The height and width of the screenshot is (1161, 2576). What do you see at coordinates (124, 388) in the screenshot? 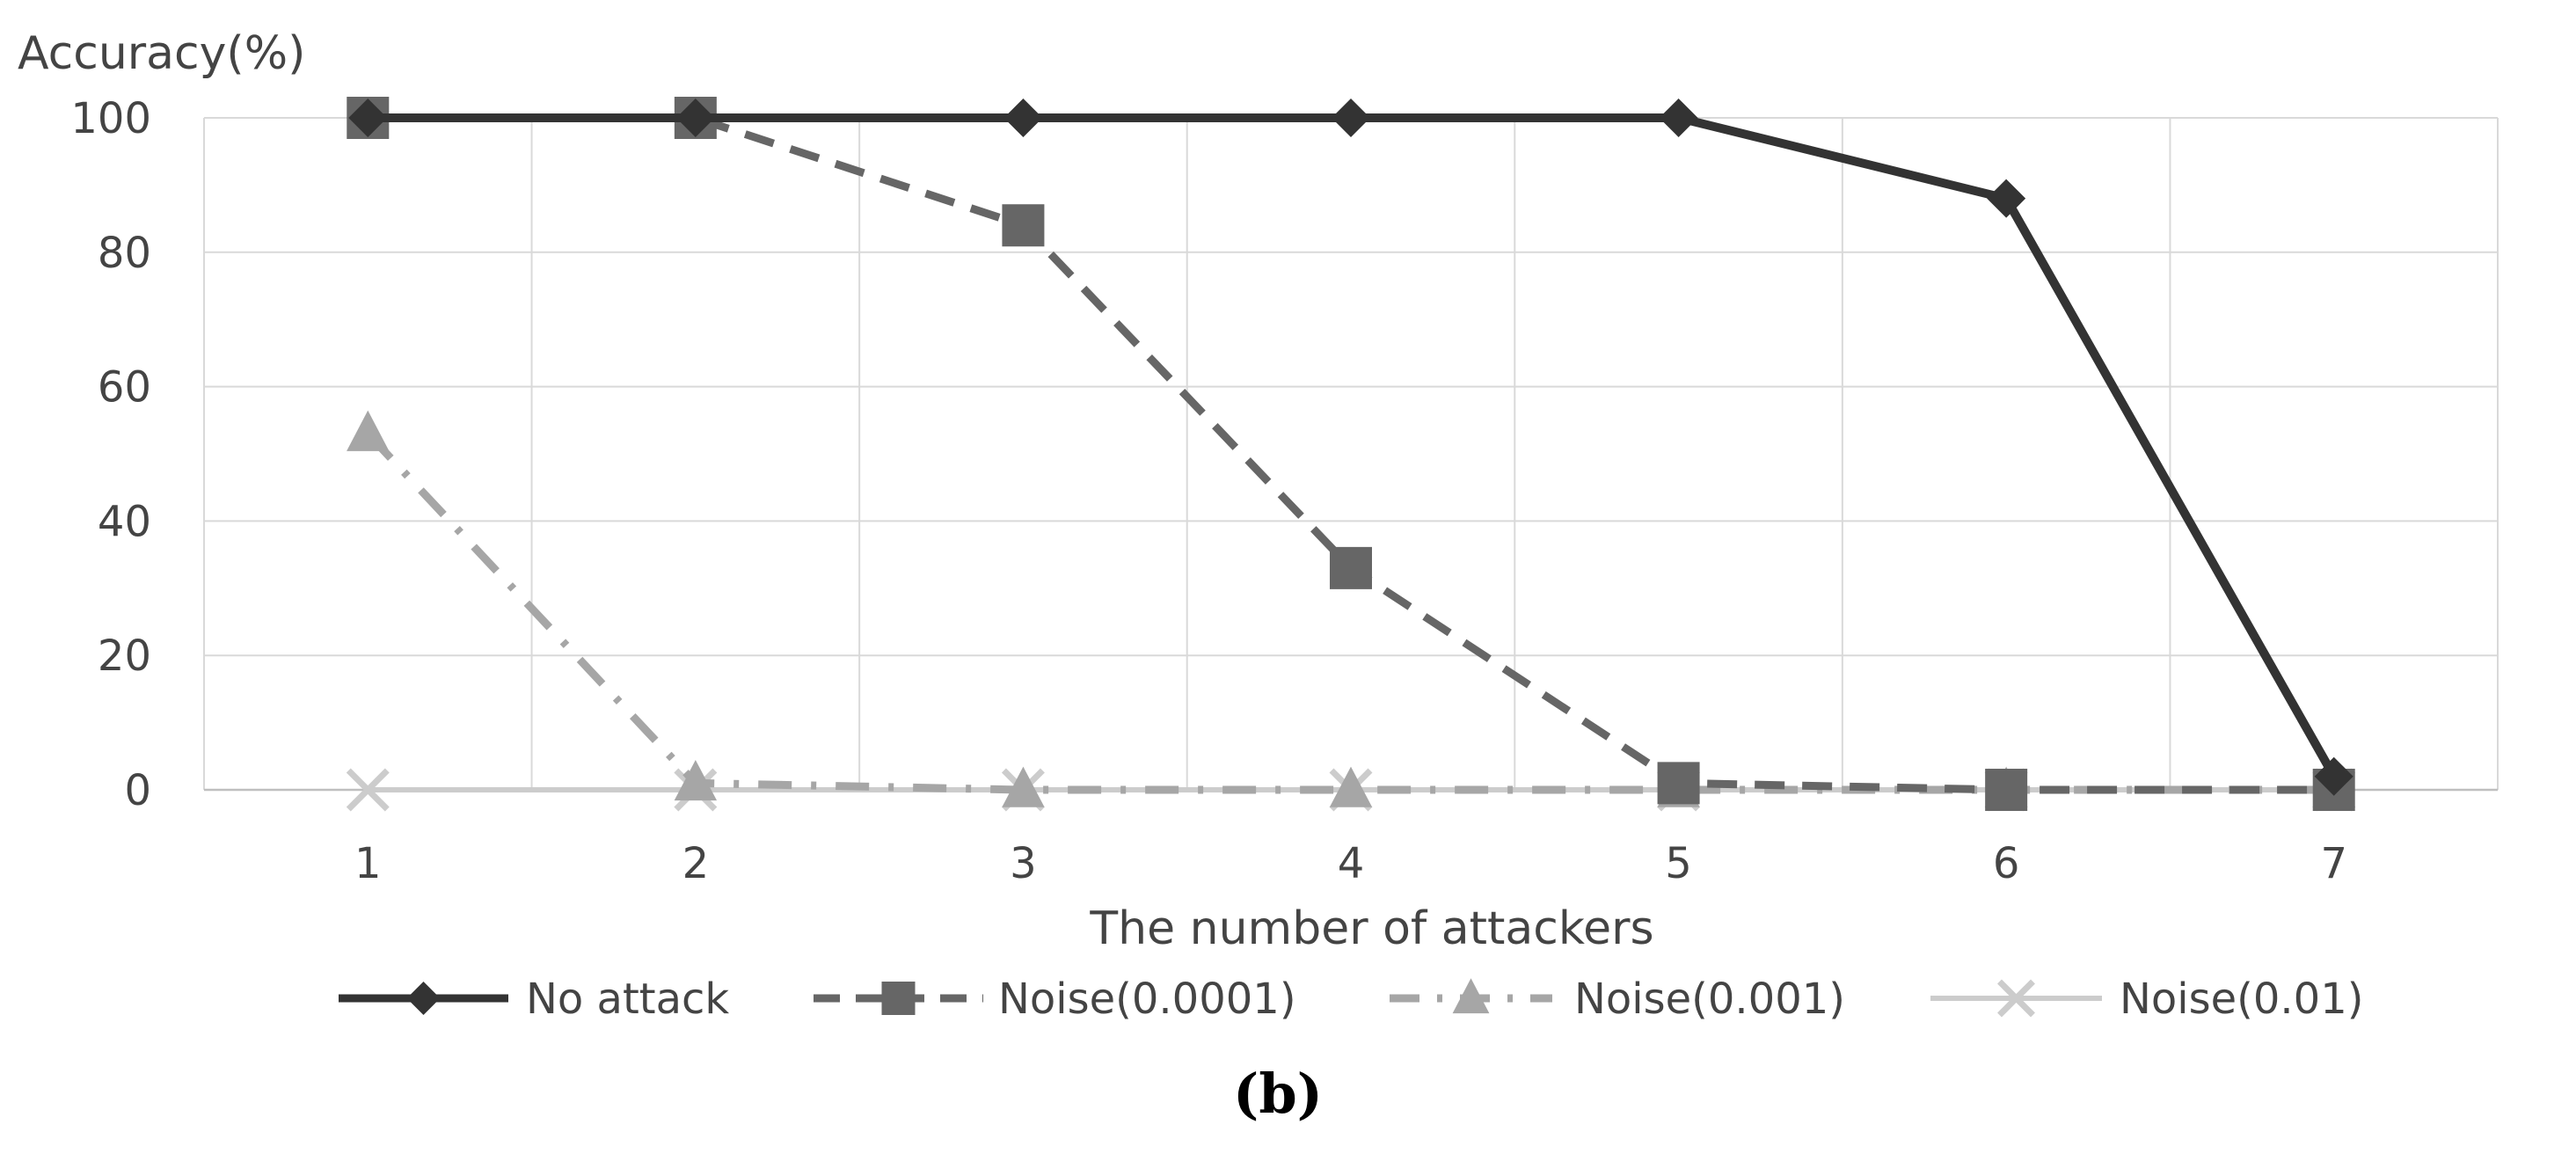
I see `y-tick-label: 60` at bounding box center [124, 388].